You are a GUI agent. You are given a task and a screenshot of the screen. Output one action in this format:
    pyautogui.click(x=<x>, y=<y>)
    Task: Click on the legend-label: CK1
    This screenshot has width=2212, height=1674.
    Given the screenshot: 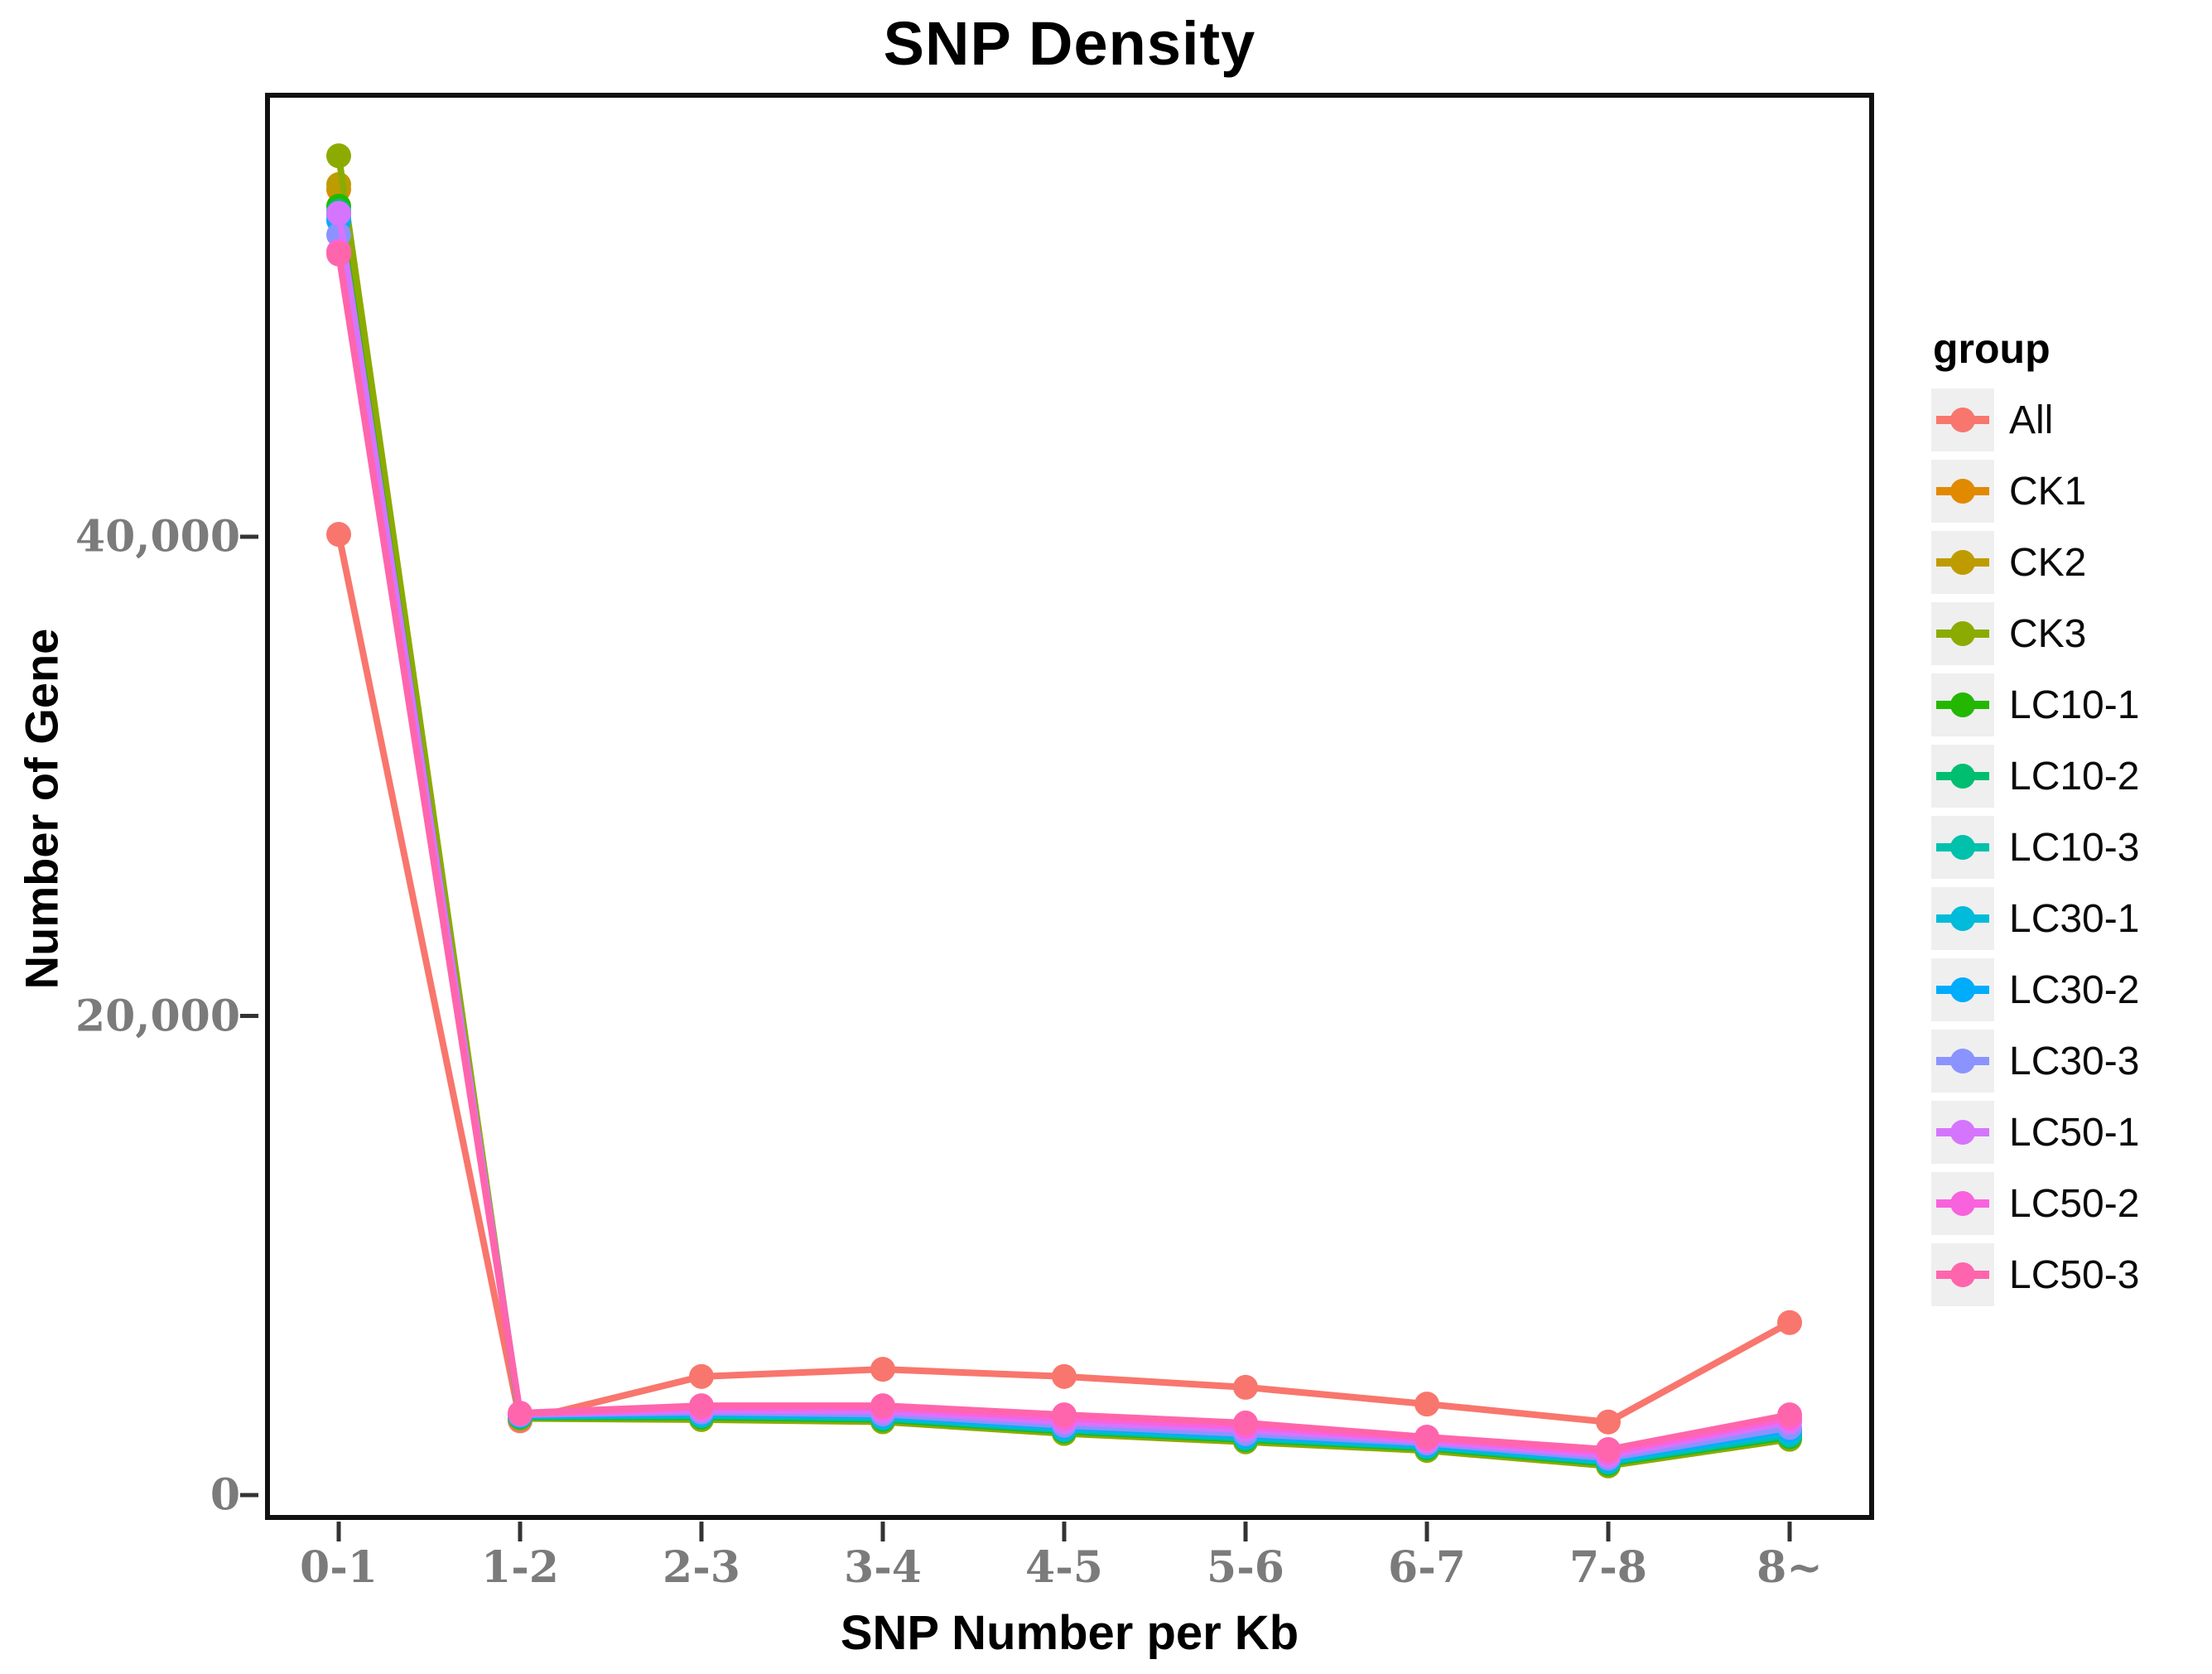 What is the action you would take?
    pyautogui.click(x=2048, y=492)
    